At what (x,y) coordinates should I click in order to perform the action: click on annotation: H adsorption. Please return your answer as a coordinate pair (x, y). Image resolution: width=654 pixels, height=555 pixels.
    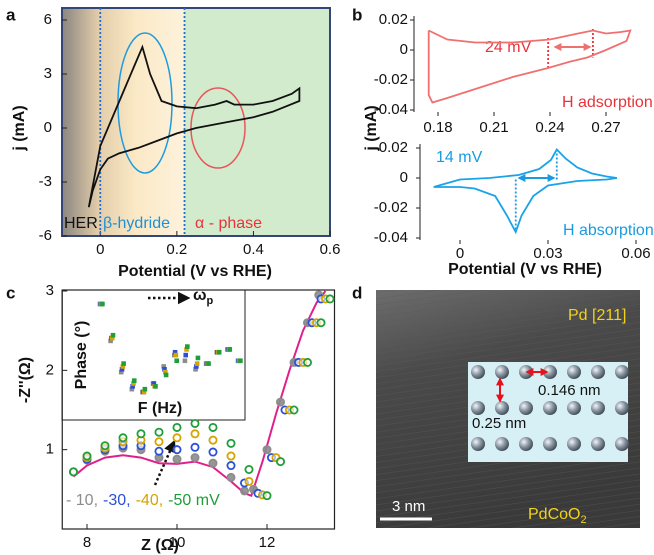
    Looking at the image, I should click on (607, 102).